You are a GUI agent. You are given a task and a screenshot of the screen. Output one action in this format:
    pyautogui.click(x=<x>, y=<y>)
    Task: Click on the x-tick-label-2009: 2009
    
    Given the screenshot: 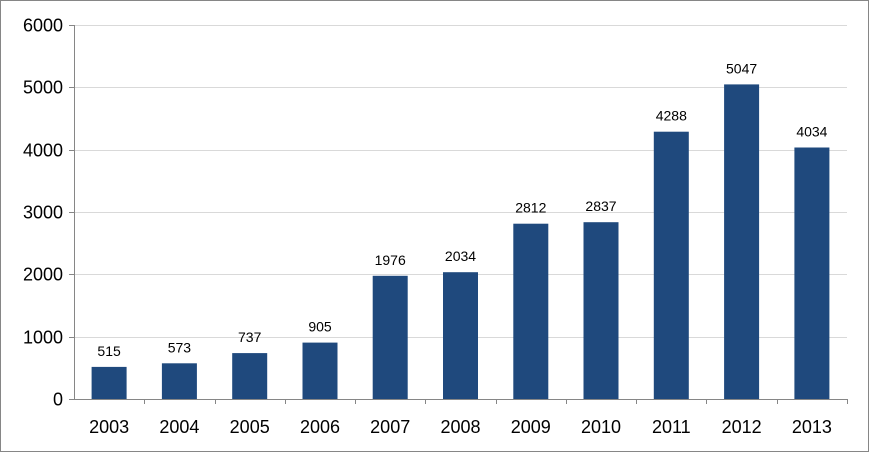 What is the action you would take?
    pyautogui.click(x=531, y=427)
    